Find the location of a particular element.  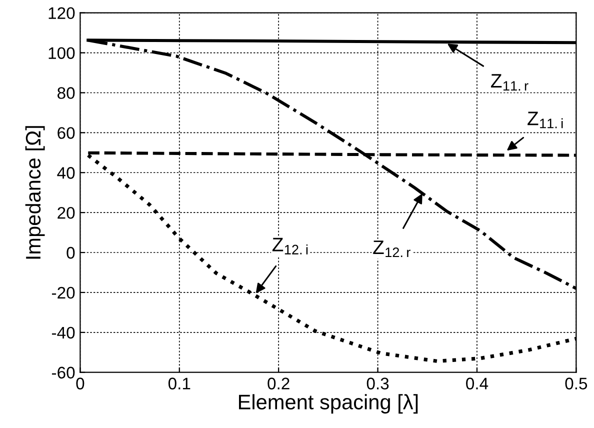

x-tick-label: 0.2 is located at coordinates (279, 384).